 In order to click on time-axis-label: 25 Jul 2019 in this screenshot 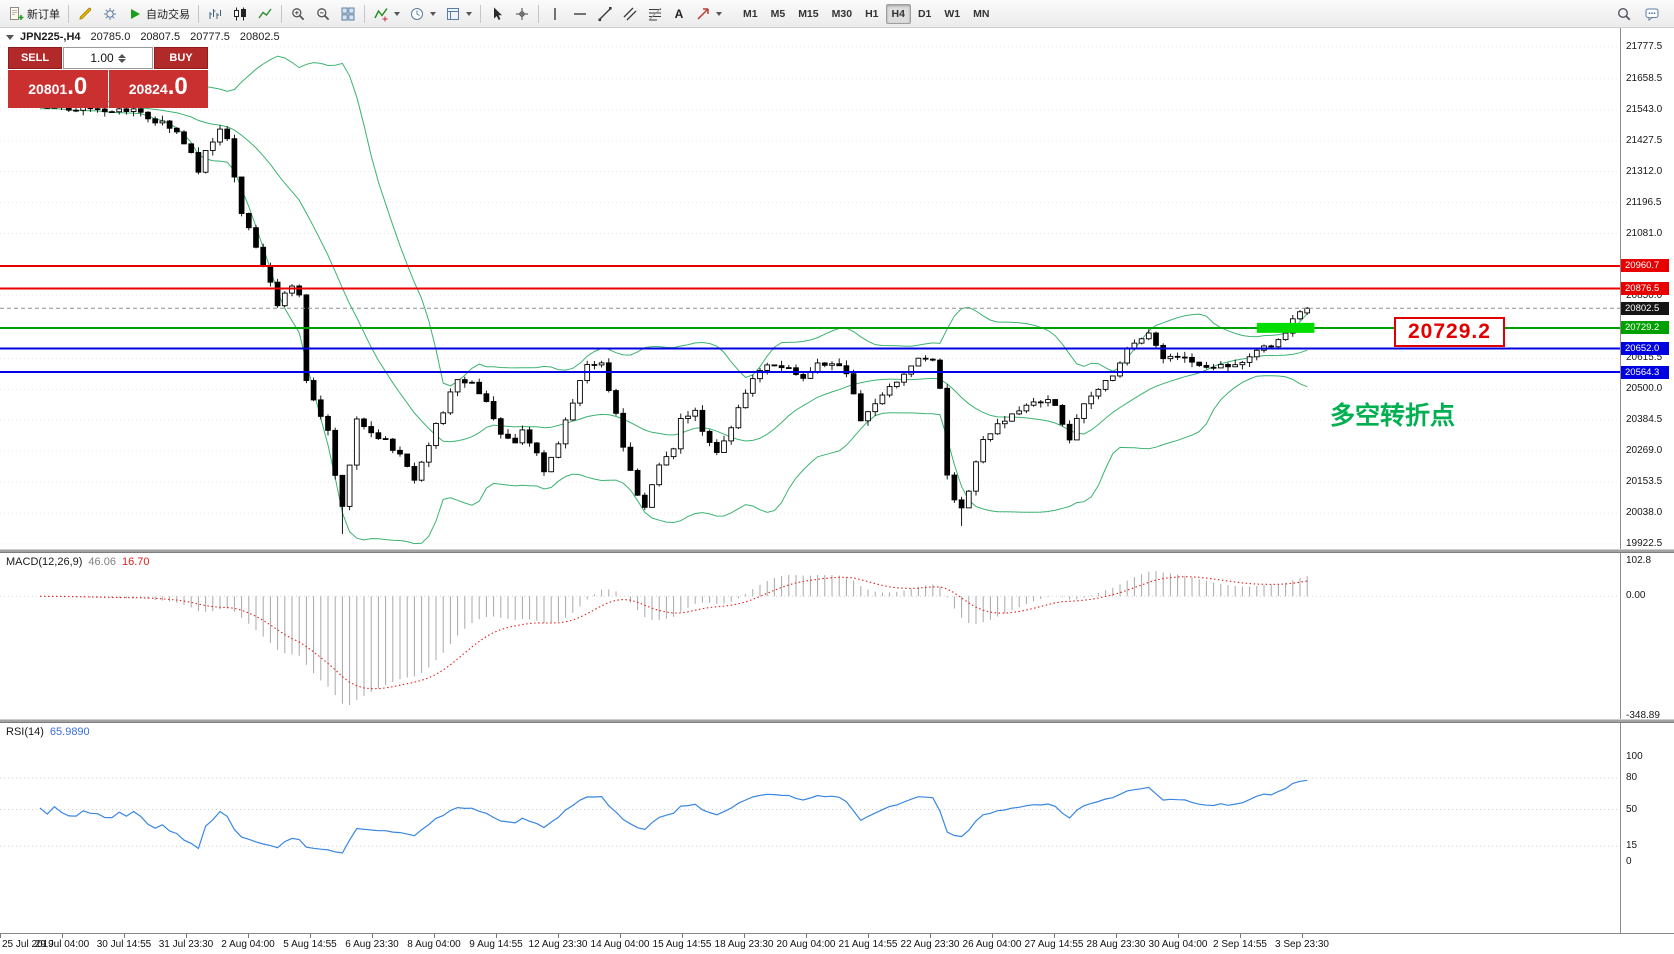, I will do `click(28, 944)`.